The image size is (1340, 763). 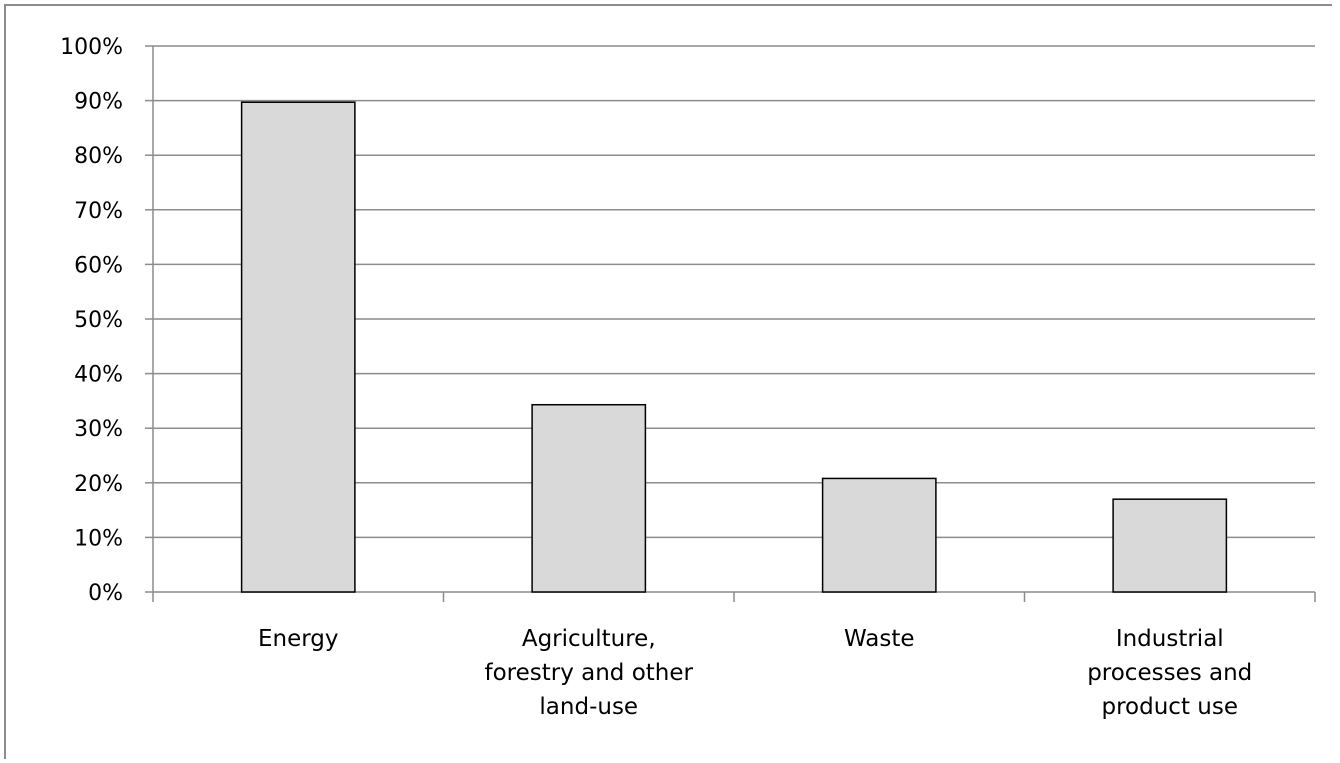 What do you see at coordinates (98, 265) in the screenshot?
I see `y-tick-label: 60%` at bounding box center [98, 265].